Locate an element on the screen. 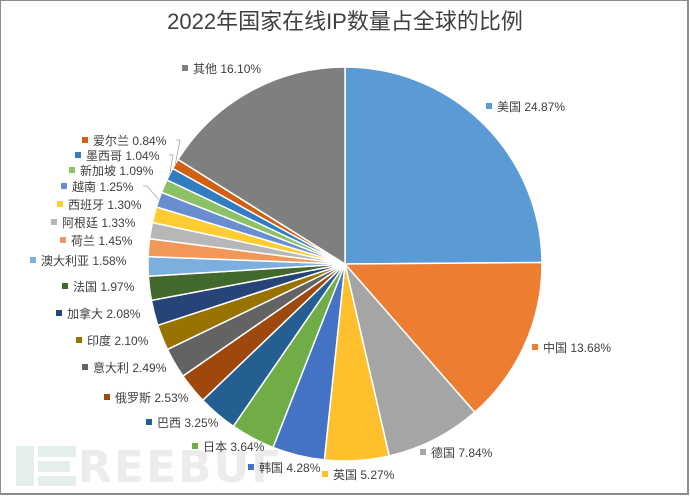 The image size is (690, 496). label-text: 英国 5.27% is located at coordinates (364, 475).